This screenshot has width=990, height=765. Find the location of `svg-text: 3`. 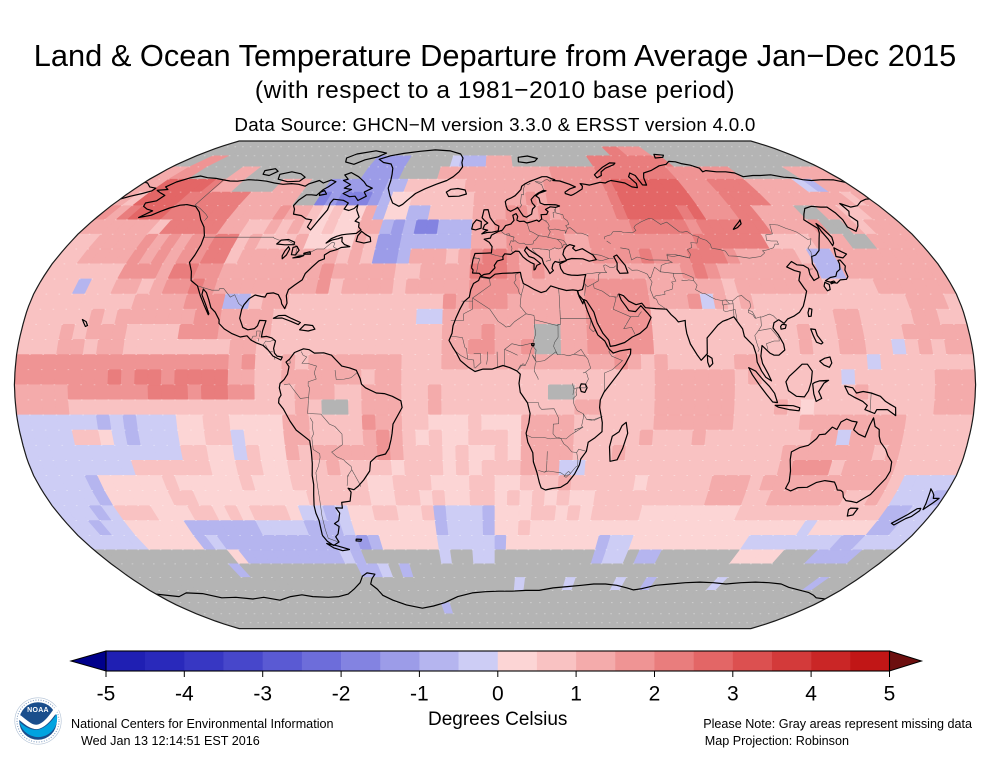

svg-text: 3 is located at coordinates (733, 694).